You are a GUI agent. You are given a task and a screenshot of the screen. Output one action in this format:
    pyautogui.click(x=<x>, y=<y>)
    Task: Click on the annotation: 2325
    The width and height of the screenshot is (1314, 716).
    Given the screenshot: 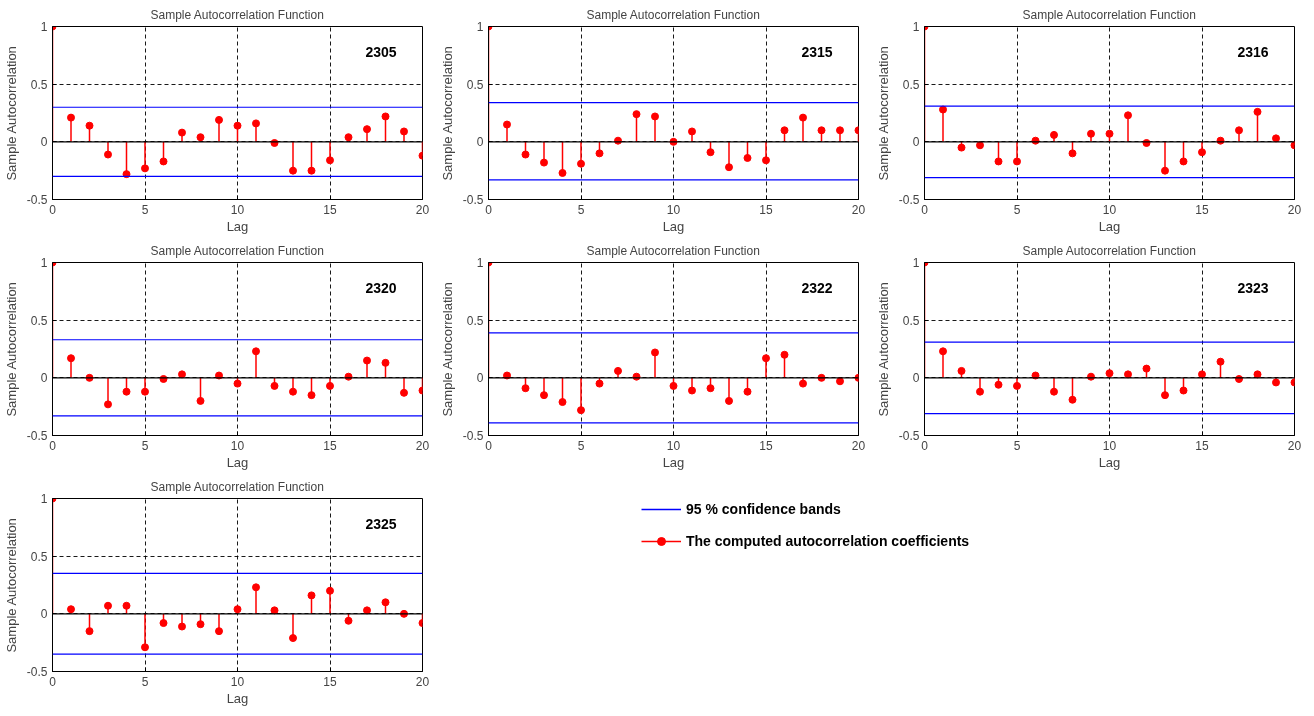 What is the action you would take?
    pyautogui.click(x=381, y=524)
    